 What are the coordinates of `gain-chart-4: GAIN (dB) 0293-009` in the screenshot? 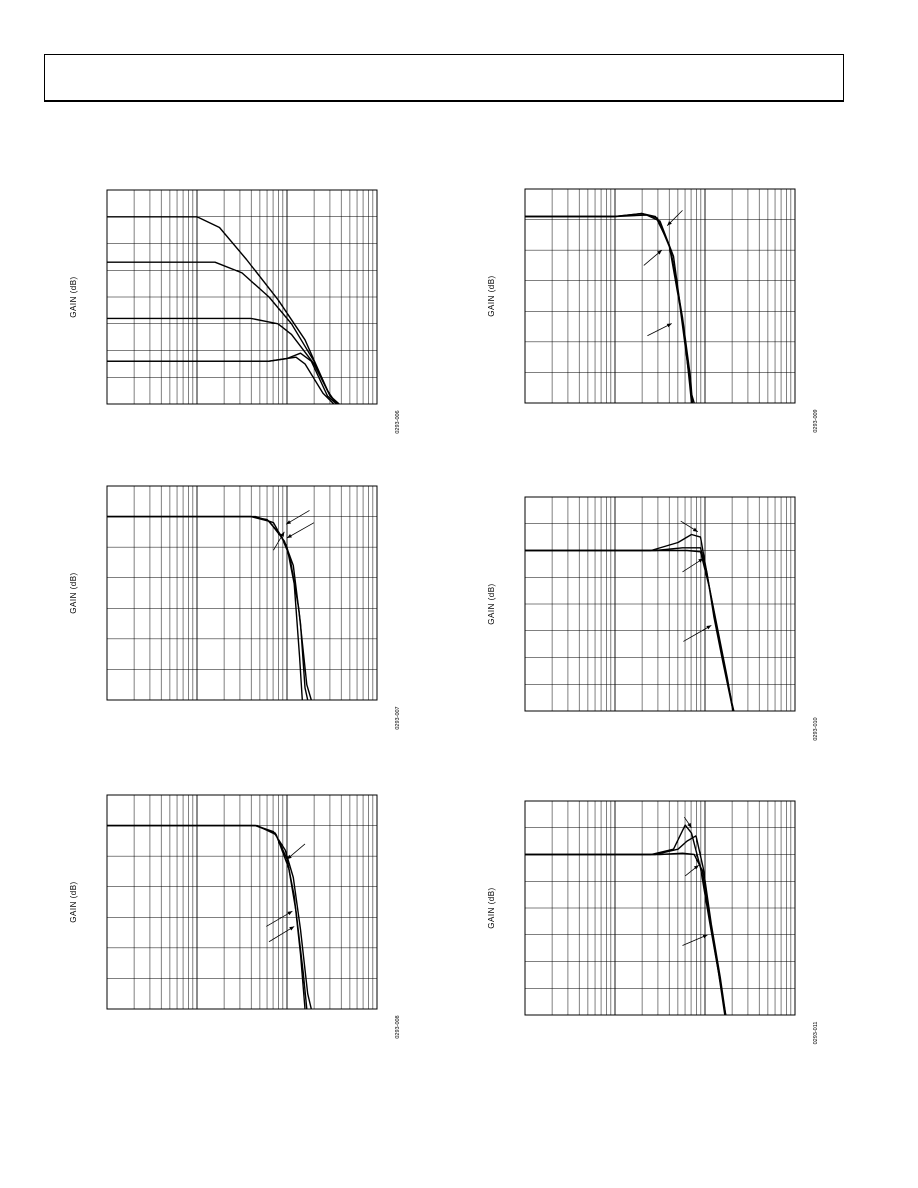 It's located at (653, 310).